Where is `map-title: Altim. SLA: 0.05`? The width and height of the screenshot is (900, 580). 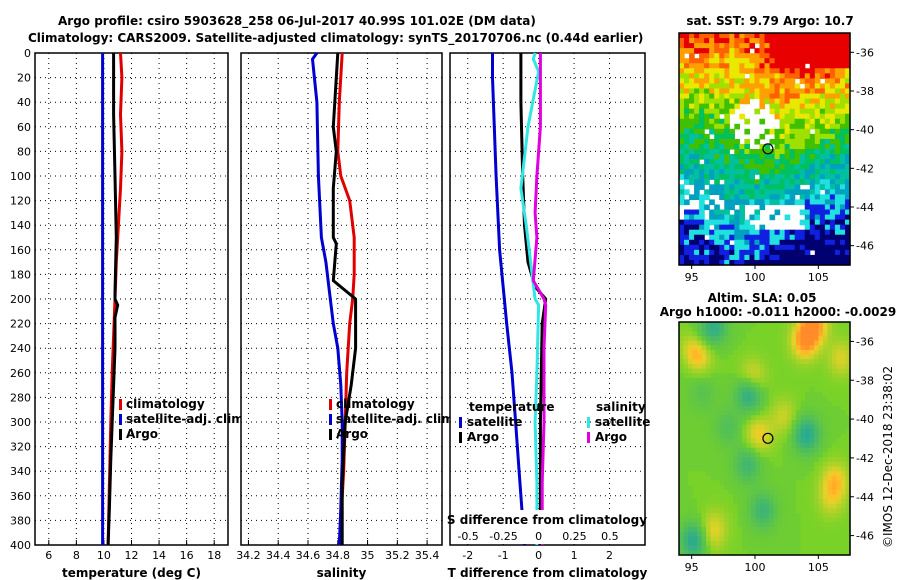 map-title: Altim. SLA: 0.05 is located at coordinates (762, 298).